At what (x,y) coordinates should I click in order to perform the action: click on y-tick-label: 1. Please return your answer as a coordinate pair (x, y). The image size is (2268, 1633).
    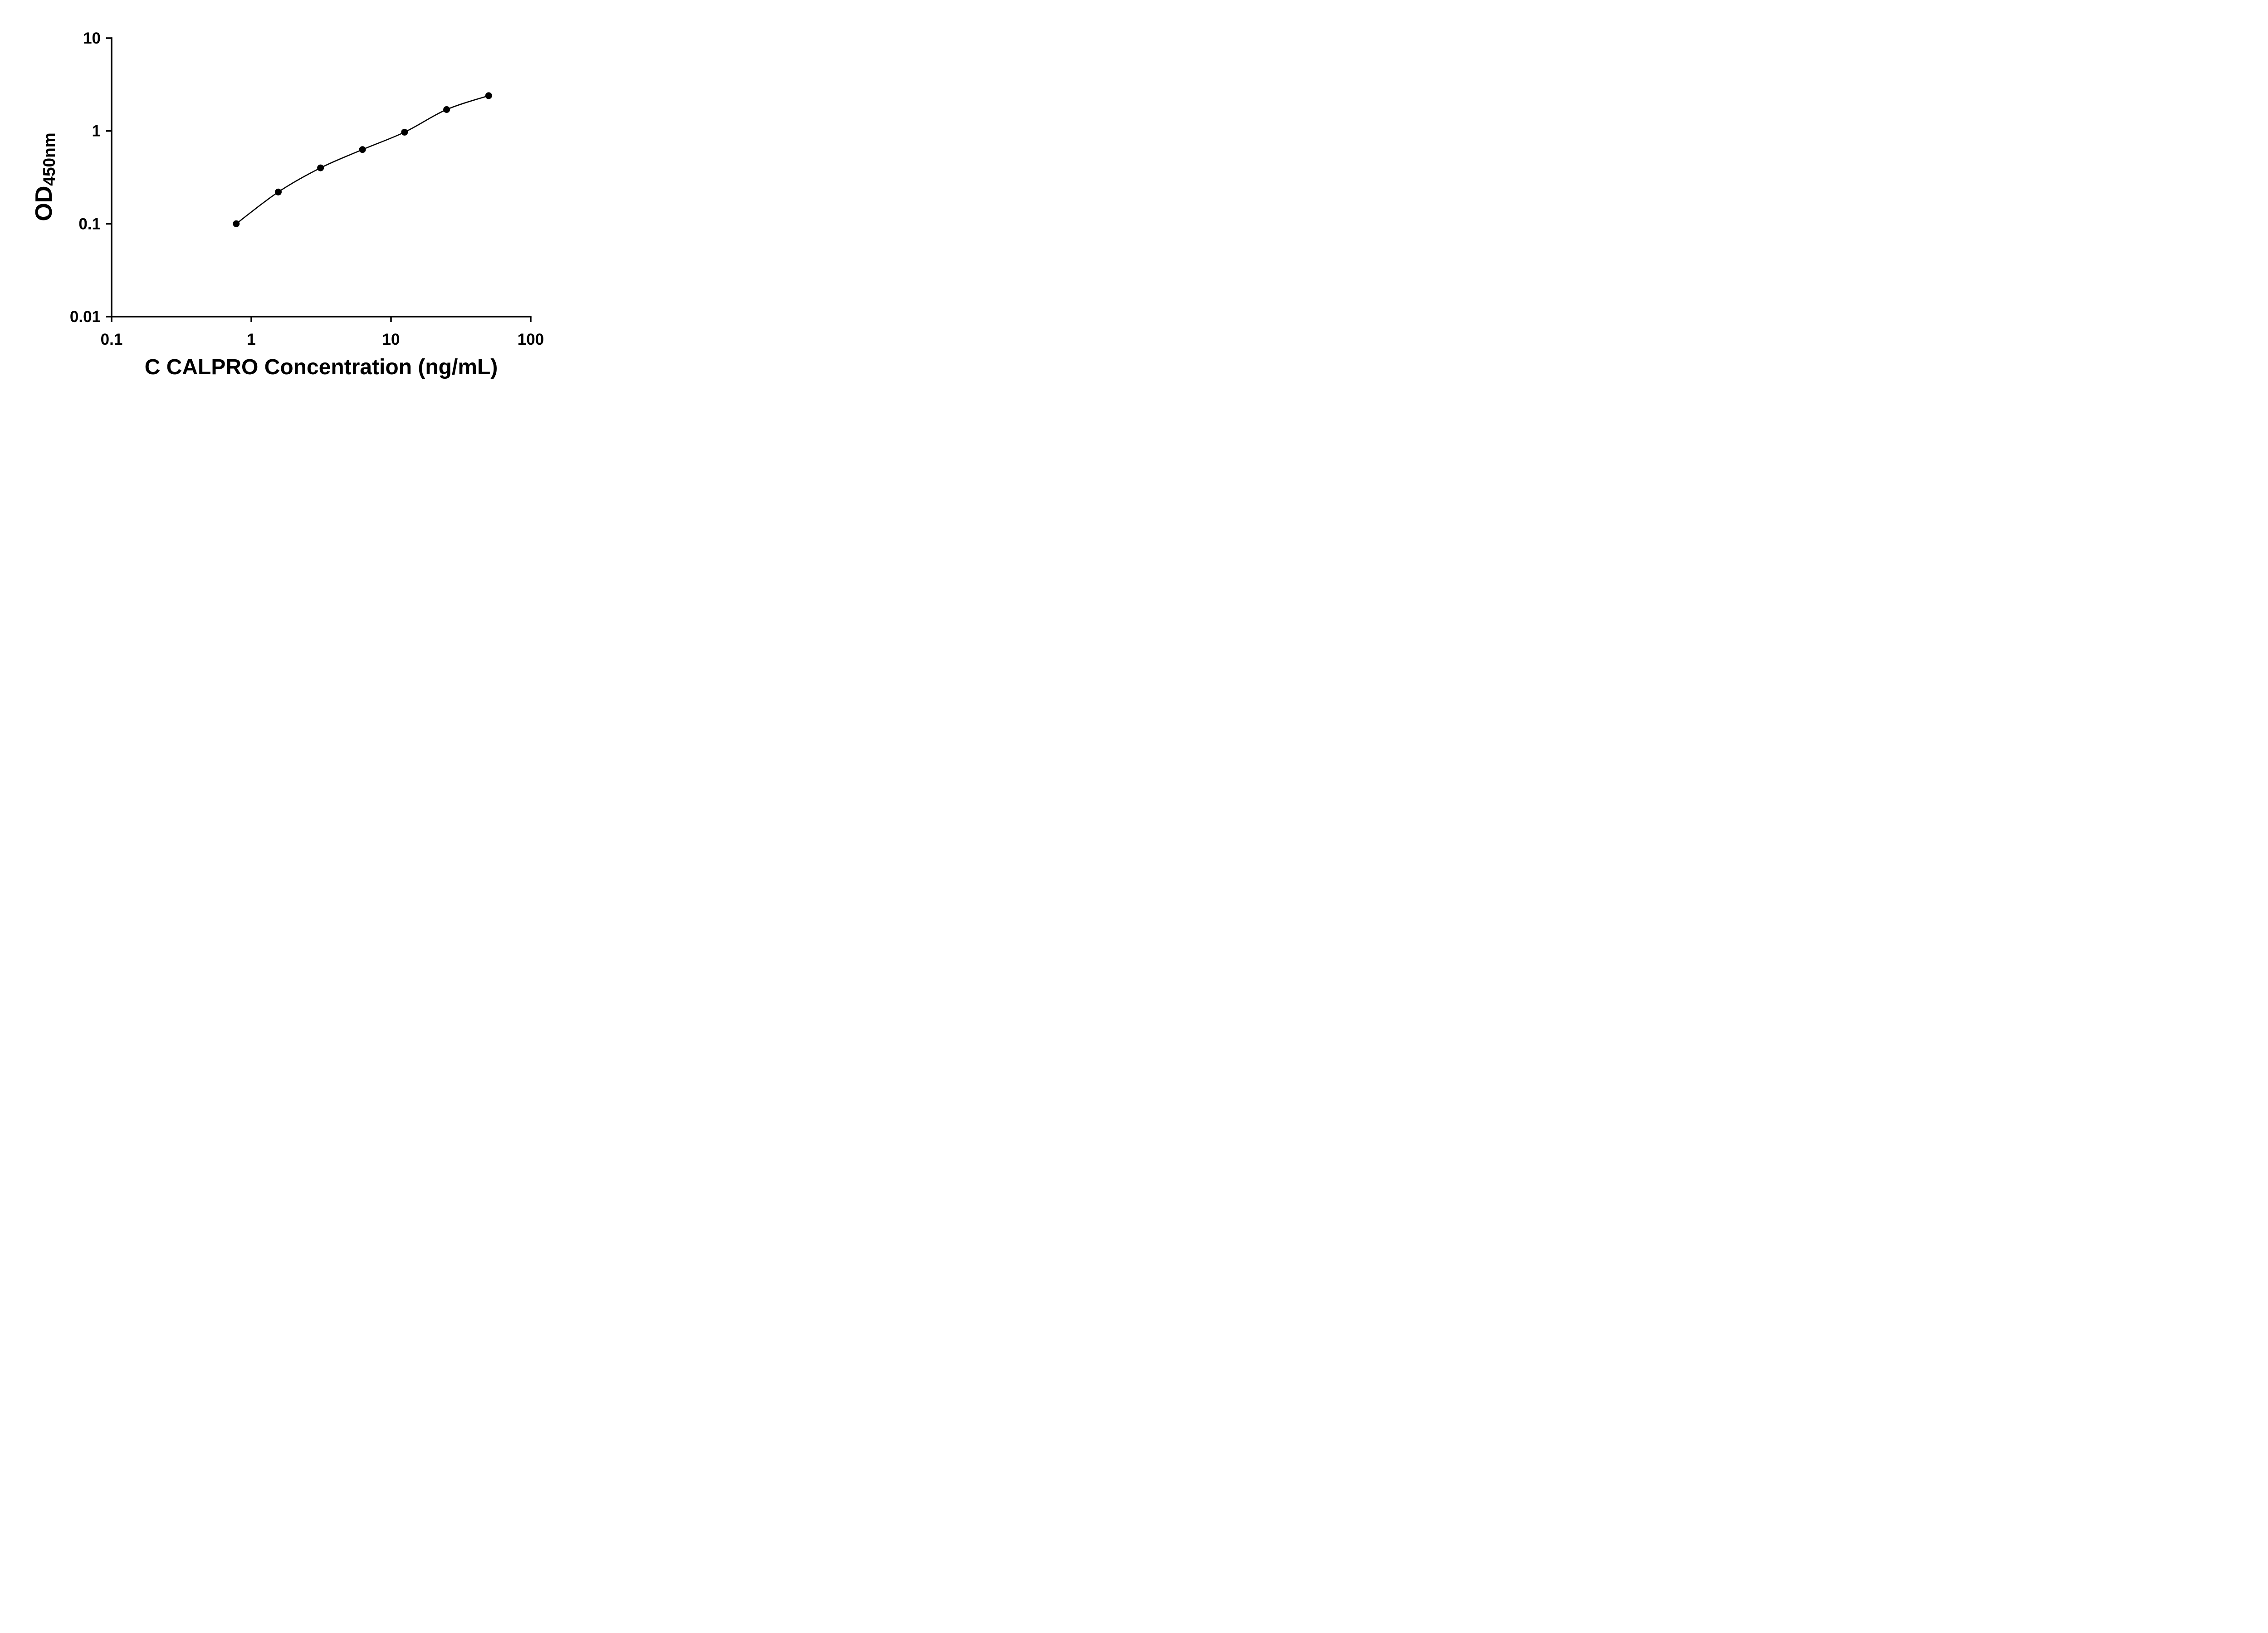
    Looking at the image, I should click on (97, 131).